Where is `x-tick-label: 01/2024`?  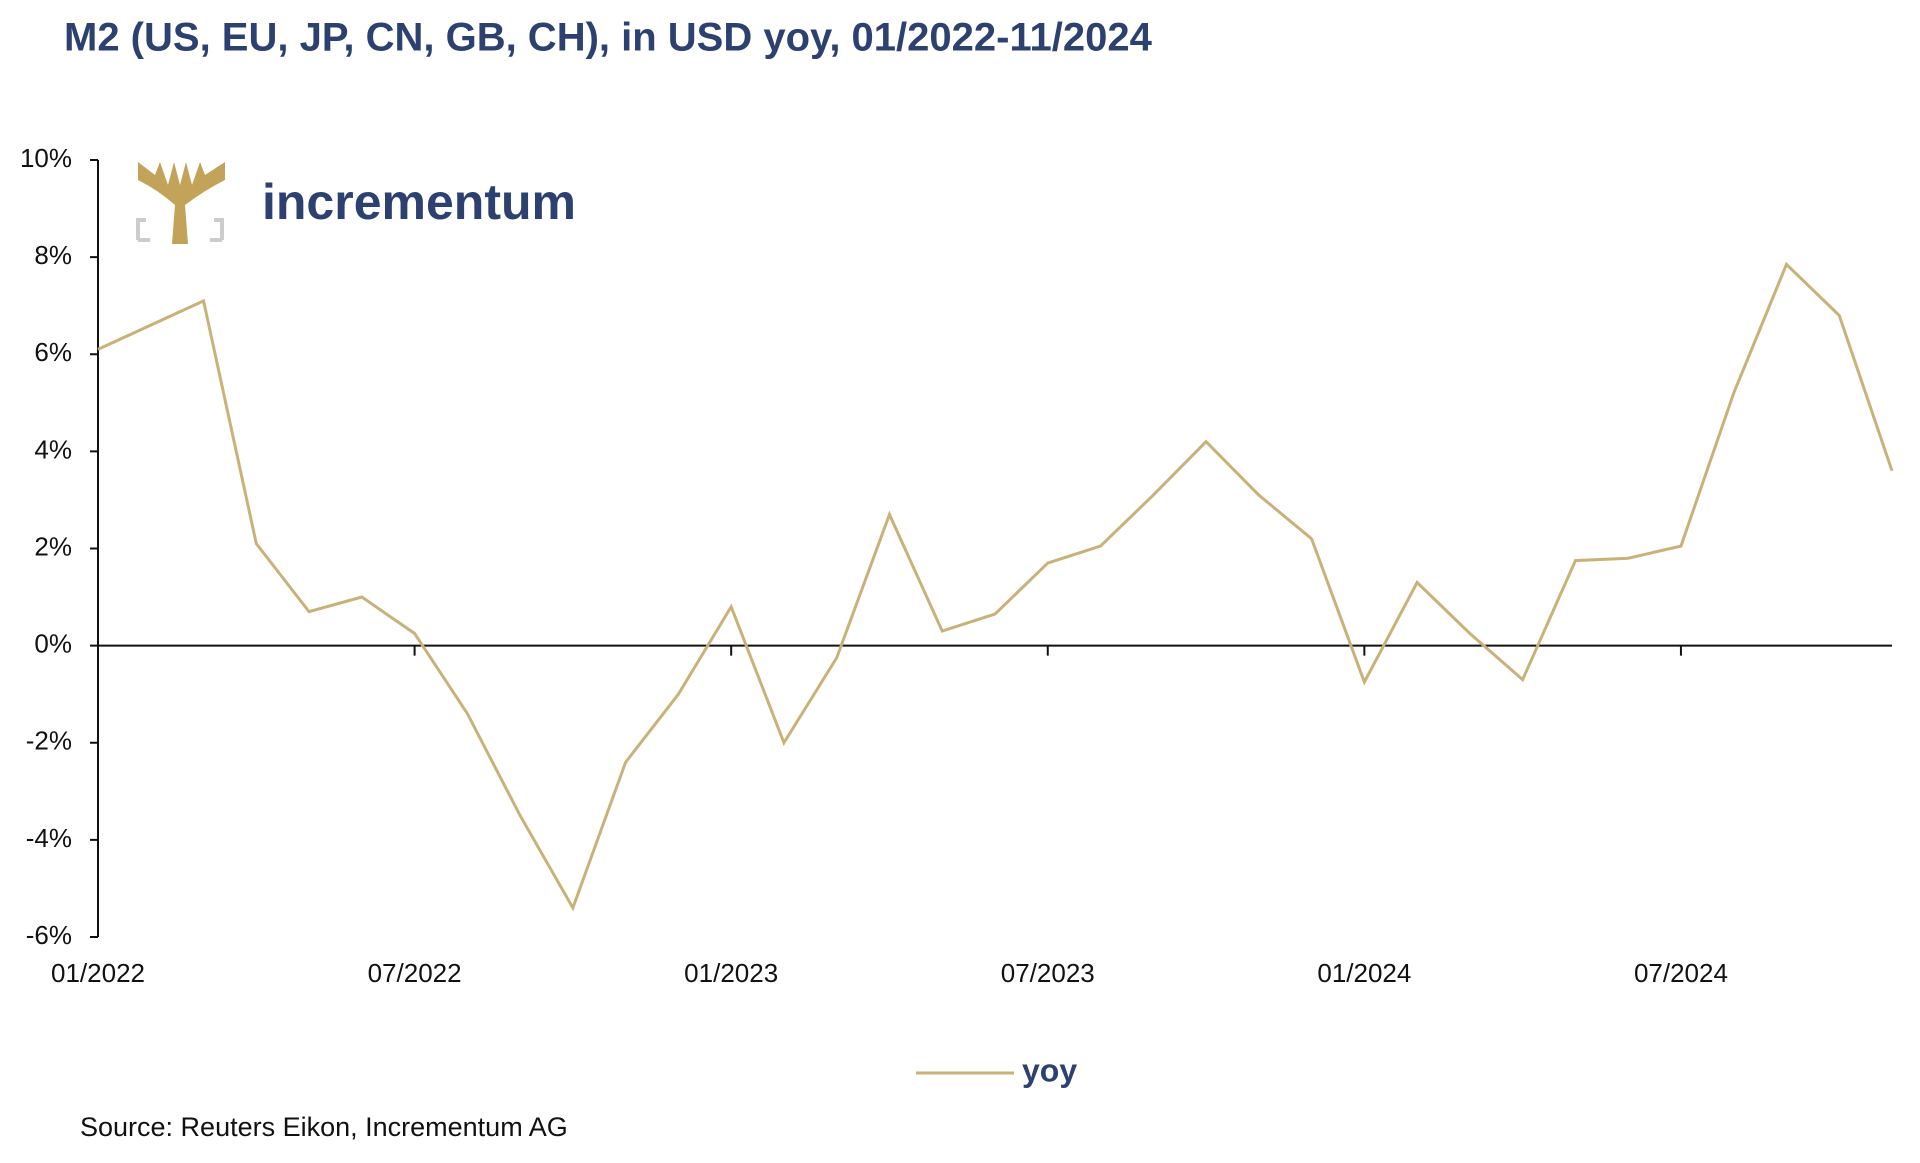 x-tick-label: 01/2024 is located at coordinates (1364, 973).